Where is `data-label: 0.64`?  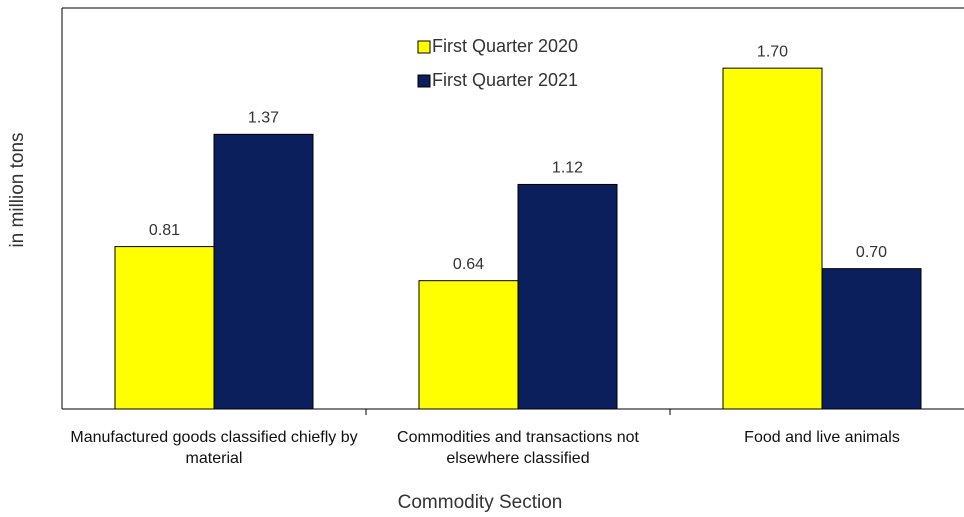 data-label: 0.64 is located at coordinates (468, 264).